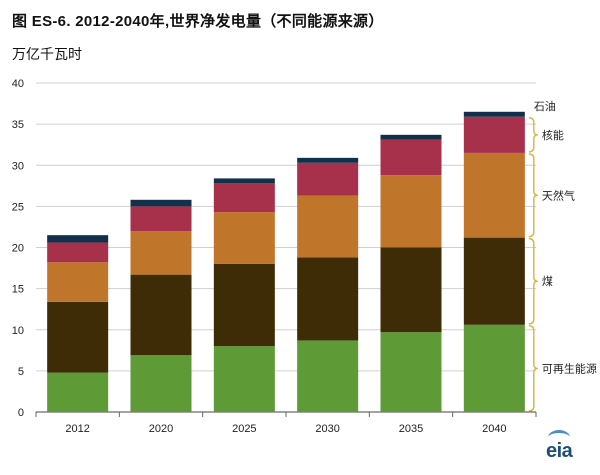 The height and width of the screenshot is (475, 600). Describe the element at coordinates (559, 437) in the screenshot. I see `logo-arc-icon` at that location.